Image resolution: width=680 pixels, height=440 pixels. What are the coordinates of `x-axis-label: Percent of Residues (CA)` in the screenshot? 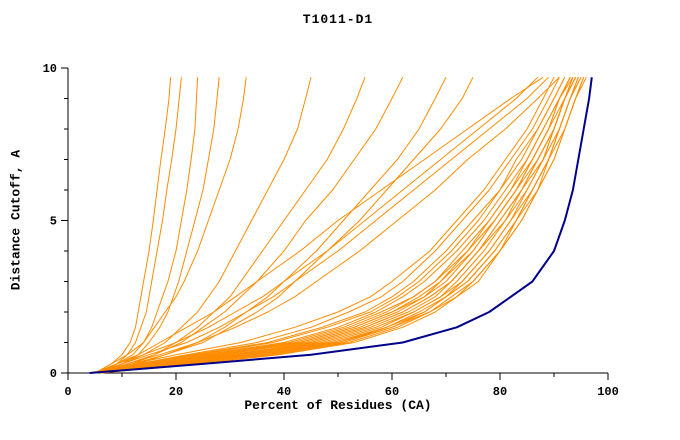 It's located at (338, 405).